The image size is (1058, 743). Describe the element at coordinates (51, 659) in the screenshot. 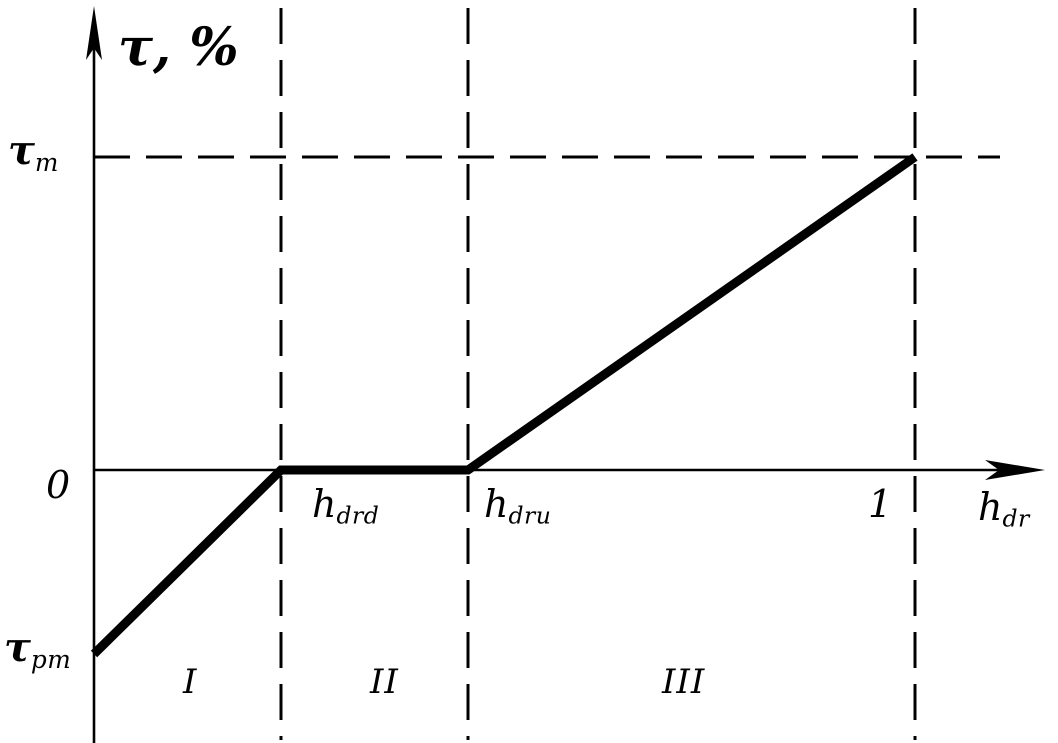

I see `y-tick-label-tau-pm-sub: pm` at that location.